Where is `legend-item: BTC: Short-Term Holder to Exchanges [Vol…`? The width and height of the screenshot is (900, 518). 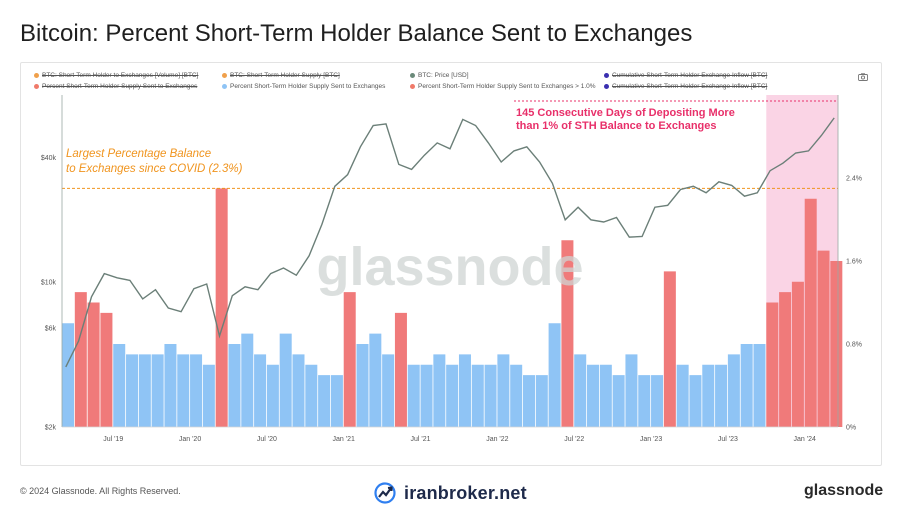 legend-item: BTC: Short-Term Holder to Exchanges [Vol… is located at coordinates (116, 76).